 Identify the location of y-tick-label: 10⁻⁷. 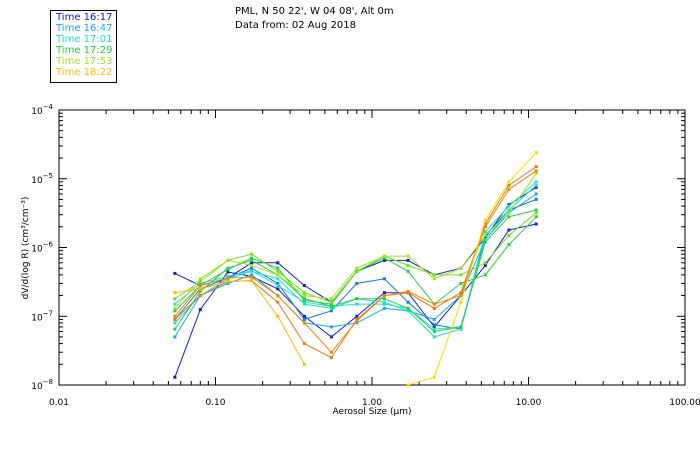
(42, 316).